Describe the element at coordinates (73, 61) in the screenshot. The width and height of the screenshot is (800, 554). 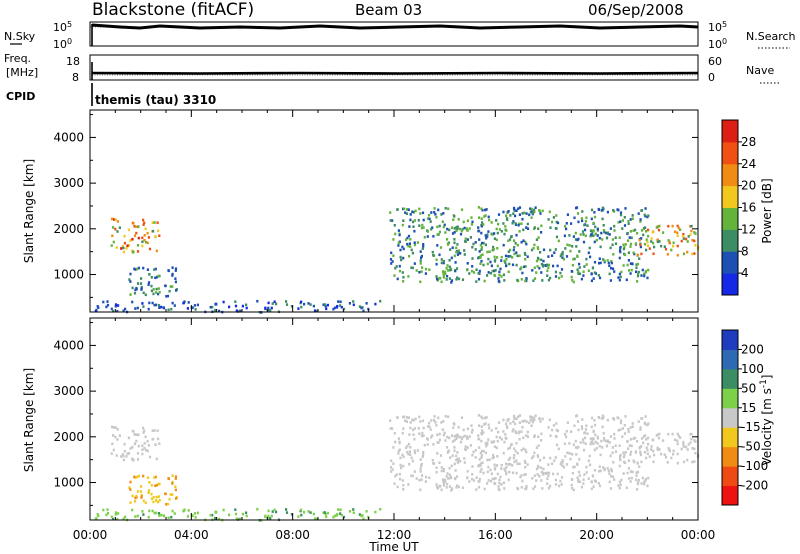
I see `freq-tick-top: 18` at that location.